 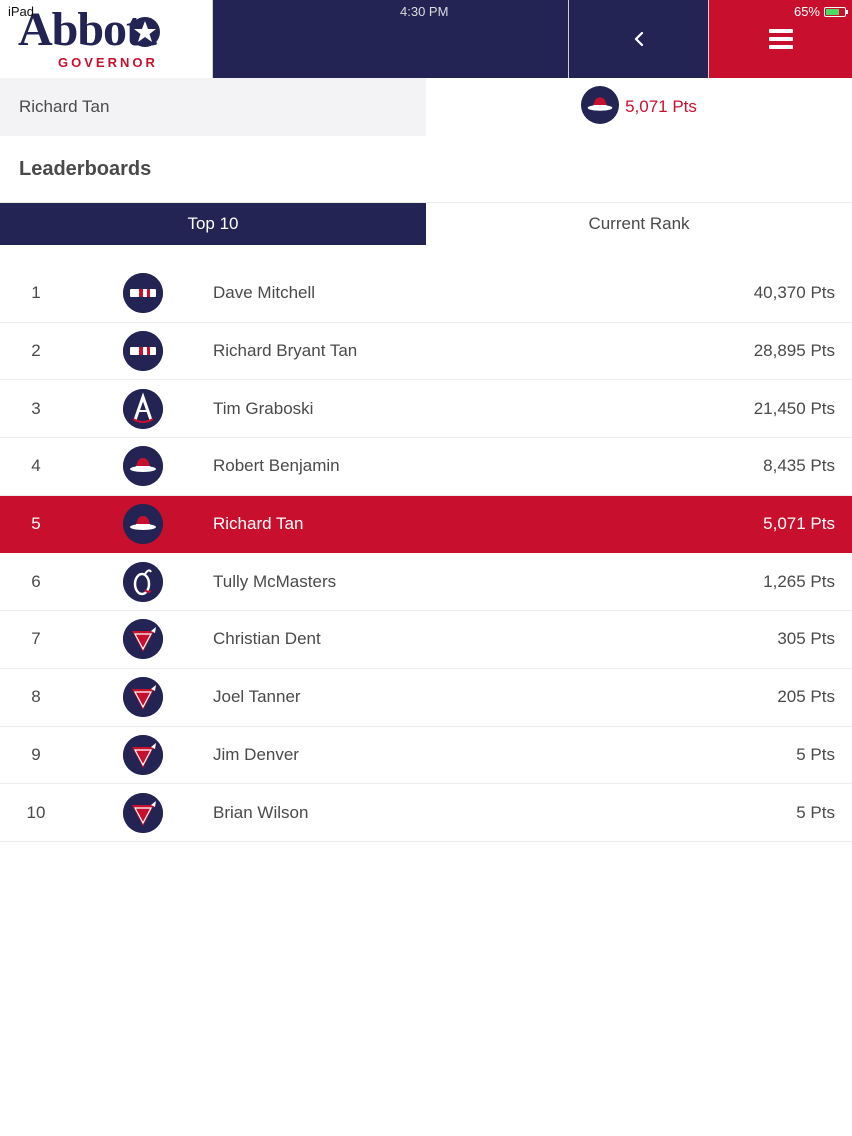 I want to click on player-points: 305 Pts, so click(x=806, y=639).